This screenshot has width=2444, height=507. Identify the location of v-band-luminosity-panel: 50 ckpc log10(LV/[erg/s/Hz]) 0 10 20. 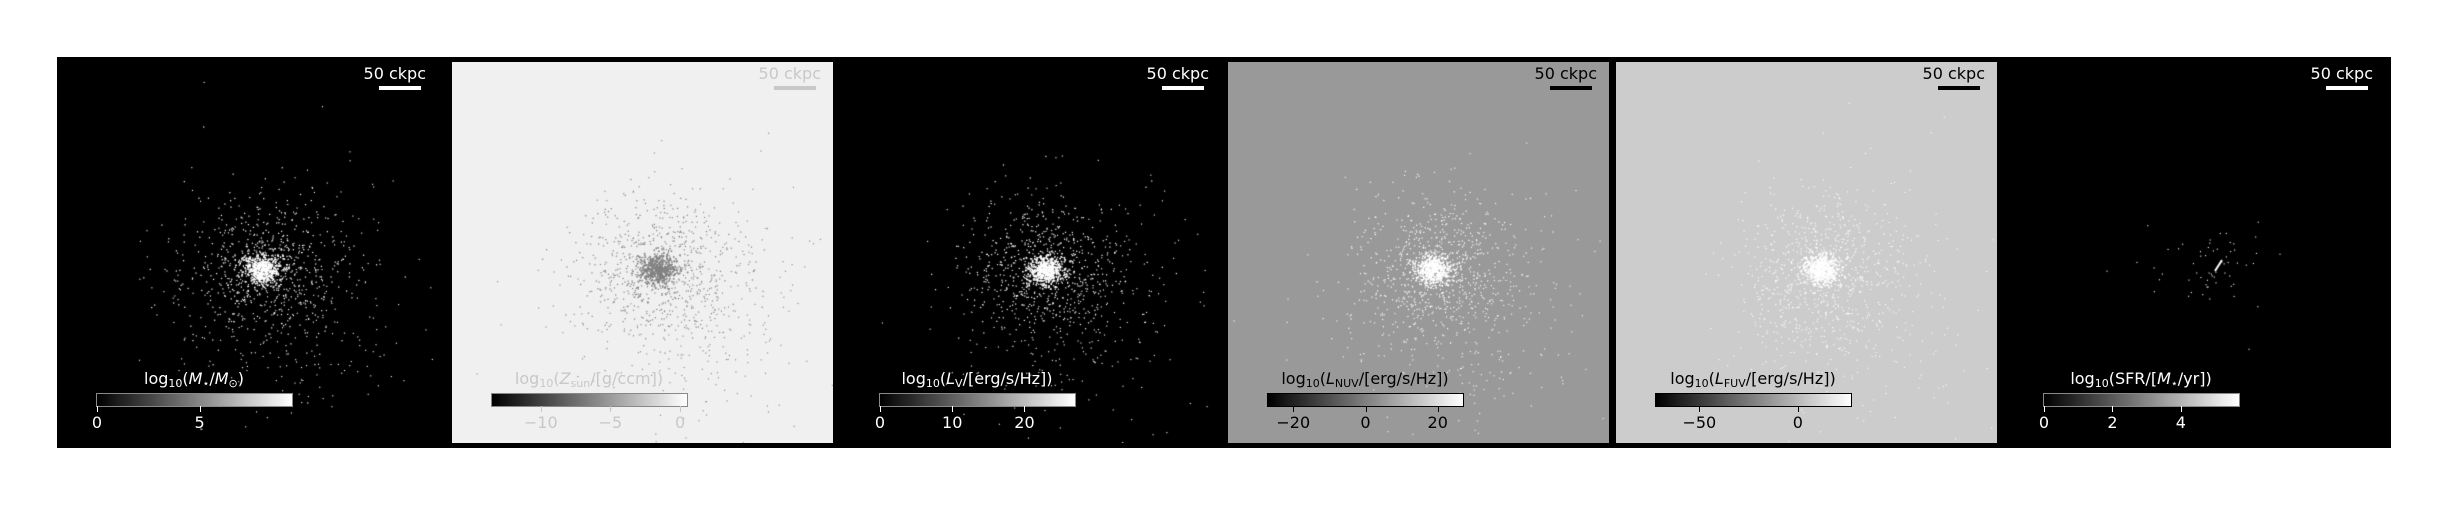
(1030, 252).